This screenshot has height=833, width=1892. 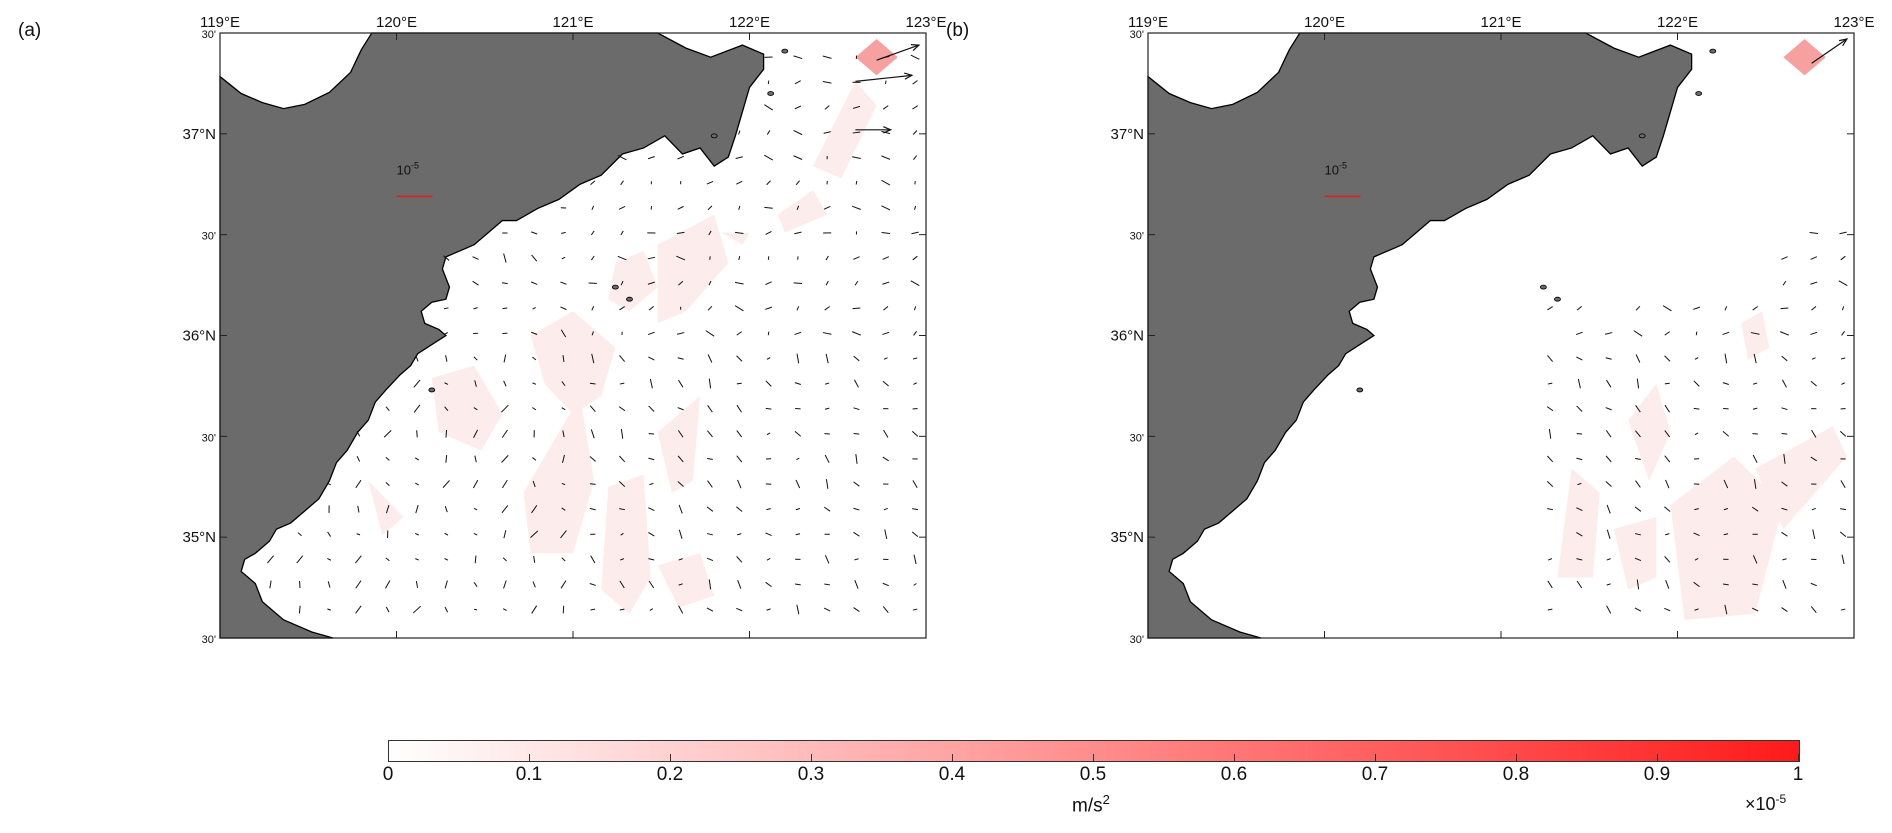 I want to click on lon-label: 120°E, so click(x=1324, y=22).